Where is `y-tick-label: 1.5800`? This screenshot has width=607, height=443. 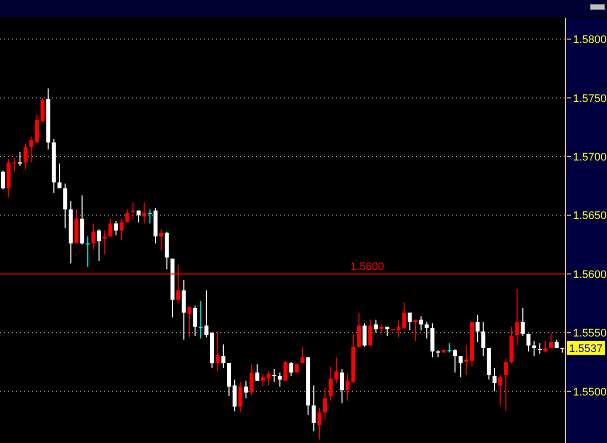
y-tick-label: 1.5800 is located at coordinates (590, 40).